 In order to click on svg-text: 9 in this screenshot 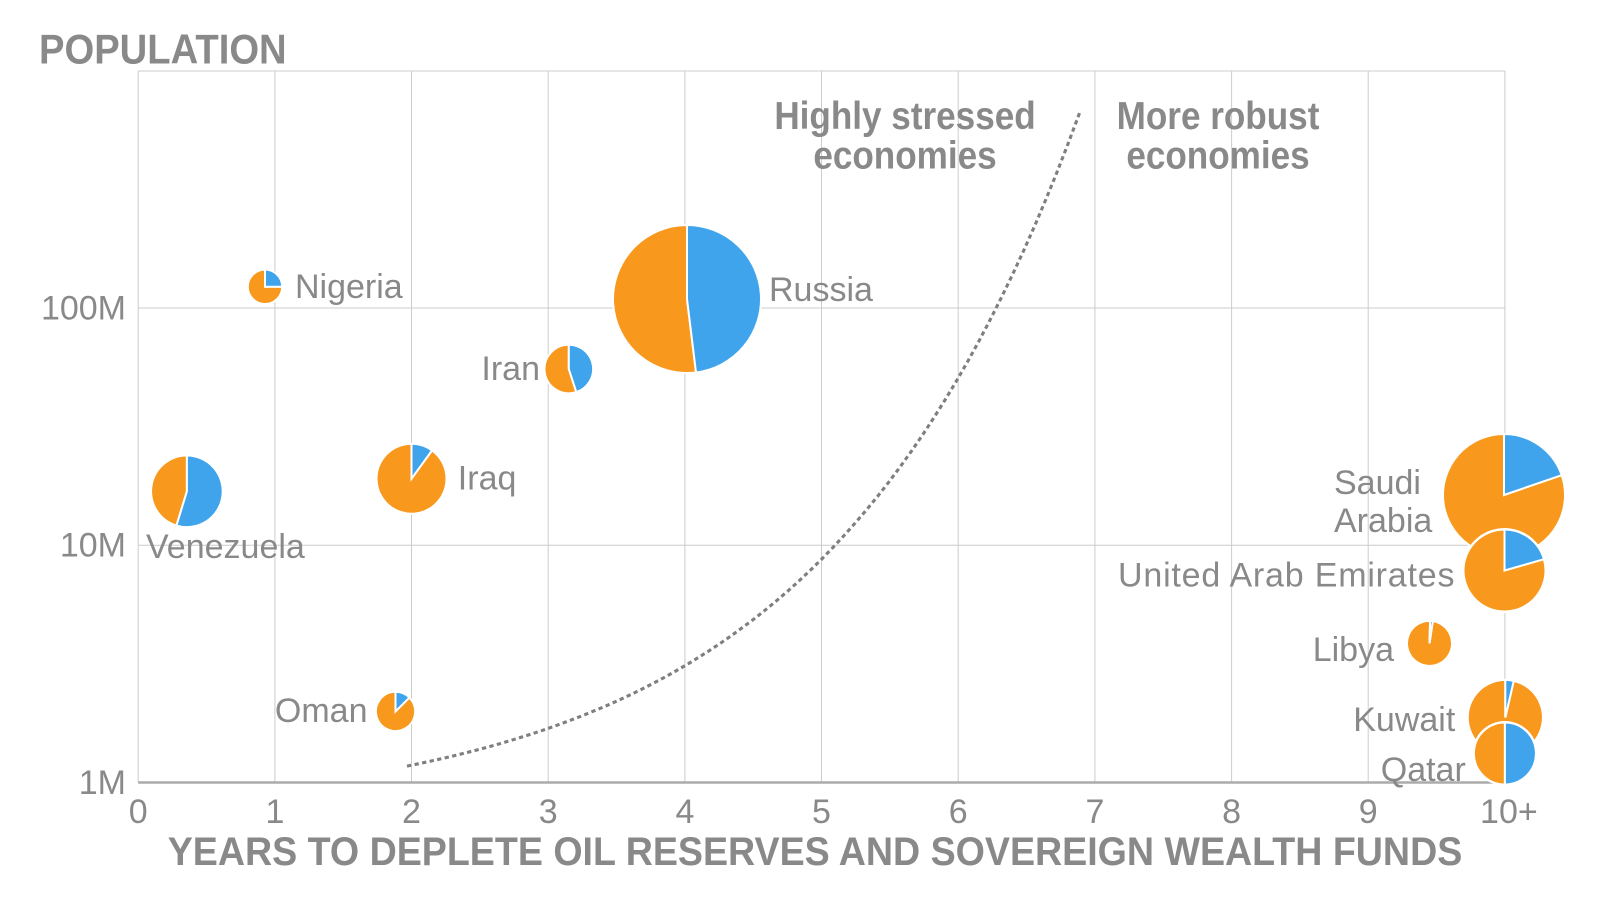, I will do `click(1368, 812)`.